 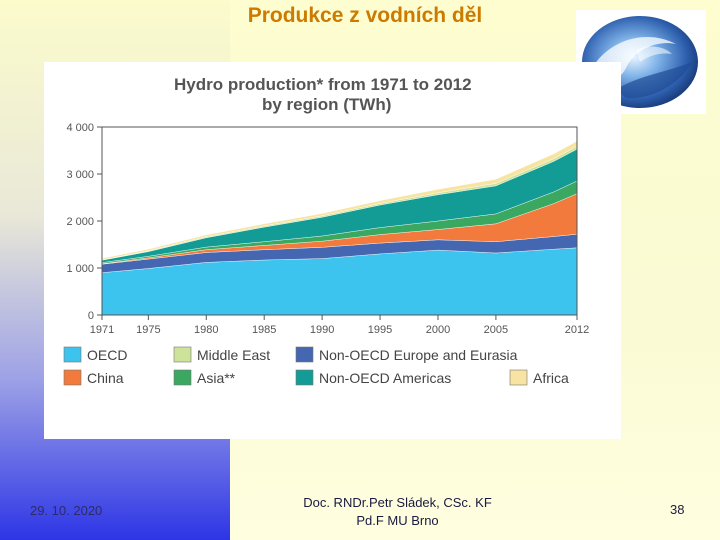 I want to click on legend-label-middle-east: Middle East, so click(x=233, y=355).